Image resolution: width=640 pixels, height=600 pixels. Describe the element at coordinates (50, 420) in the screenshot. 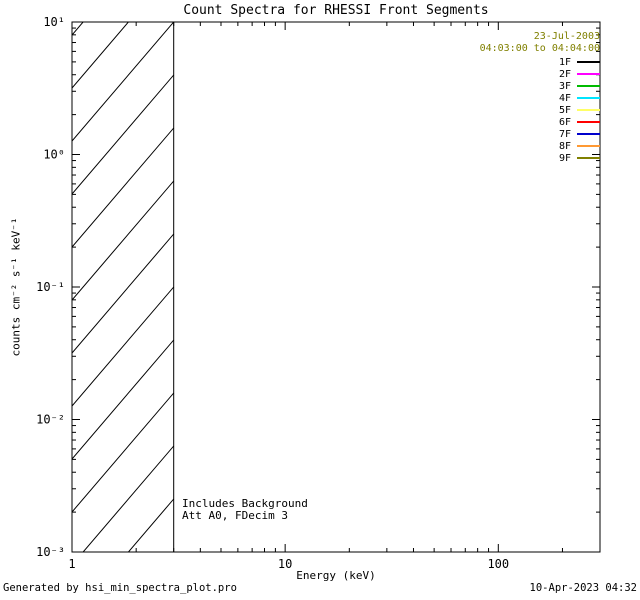

I see `y-tick-label: 10⁻²` at that location.